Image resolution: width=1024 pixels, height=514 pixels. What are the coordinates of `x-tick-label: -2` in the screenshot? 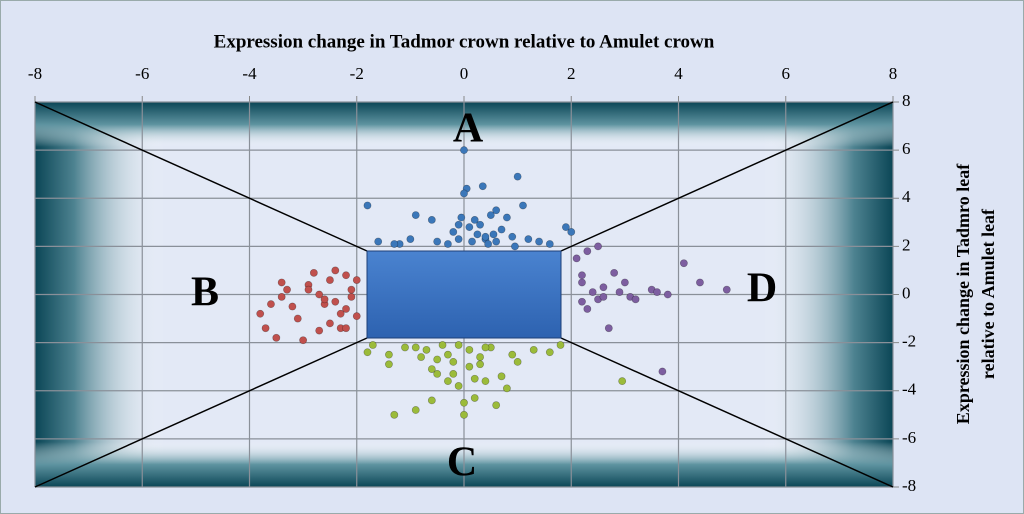 It's located at (357, 73).